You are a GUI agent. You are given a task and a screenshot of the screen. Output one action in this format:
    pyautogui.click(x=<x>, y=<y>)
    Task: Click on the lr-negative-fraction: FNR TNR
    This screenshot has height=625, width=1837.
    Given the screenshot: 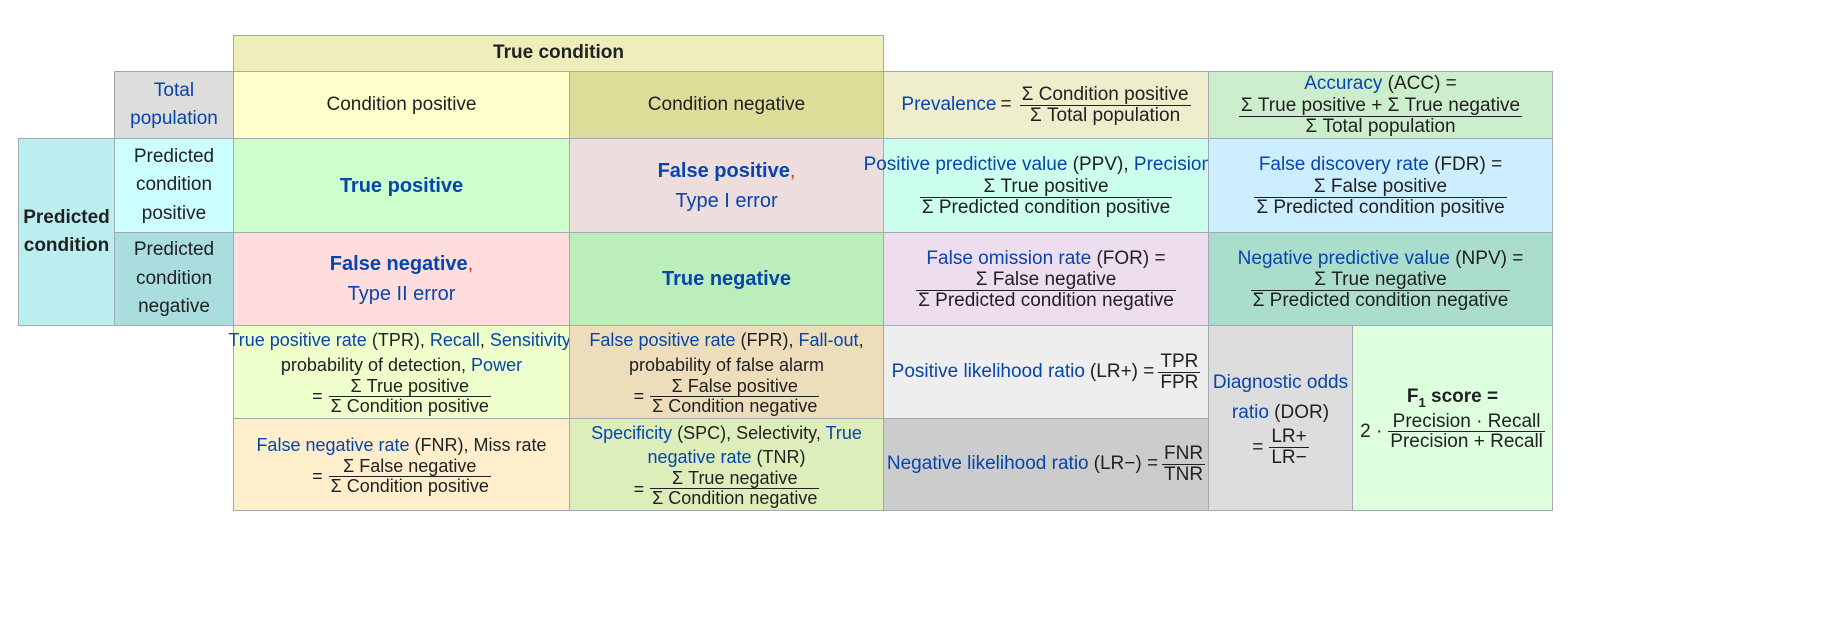 What is the action you would take?
    pyautogui.click(x=1184, y=464)
    